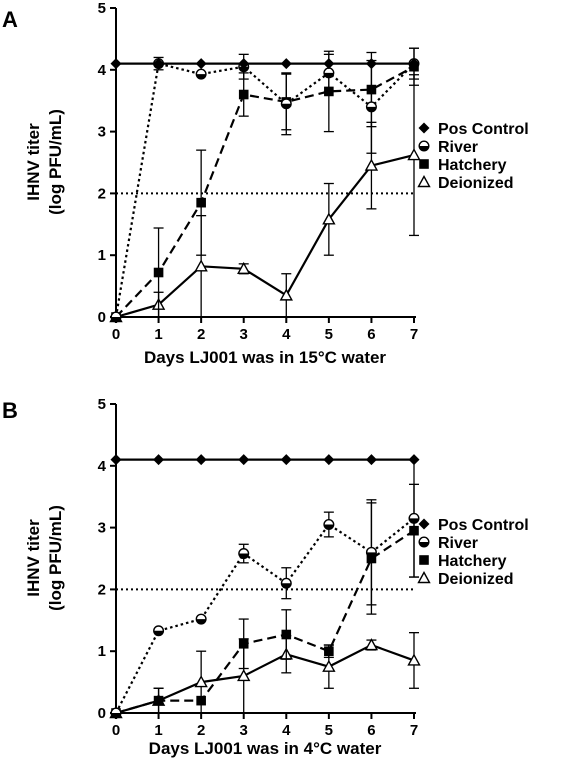  What do you see at coordinates (10, 19) in the screenshot?
I see `panel-label: A` at bounding box center [10, 19].